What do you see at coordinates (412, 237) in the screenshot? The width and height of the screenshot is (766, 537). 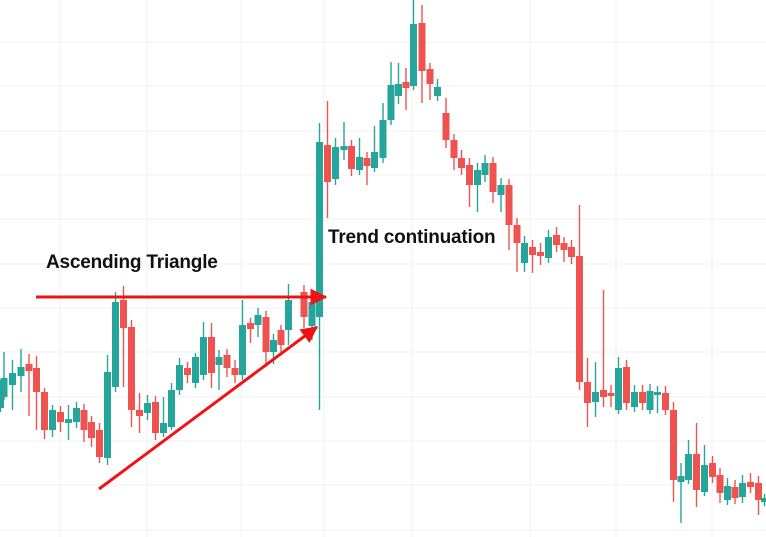 I see `trend-continuation-label: Trend continuation` at bounding box center [412, 237].